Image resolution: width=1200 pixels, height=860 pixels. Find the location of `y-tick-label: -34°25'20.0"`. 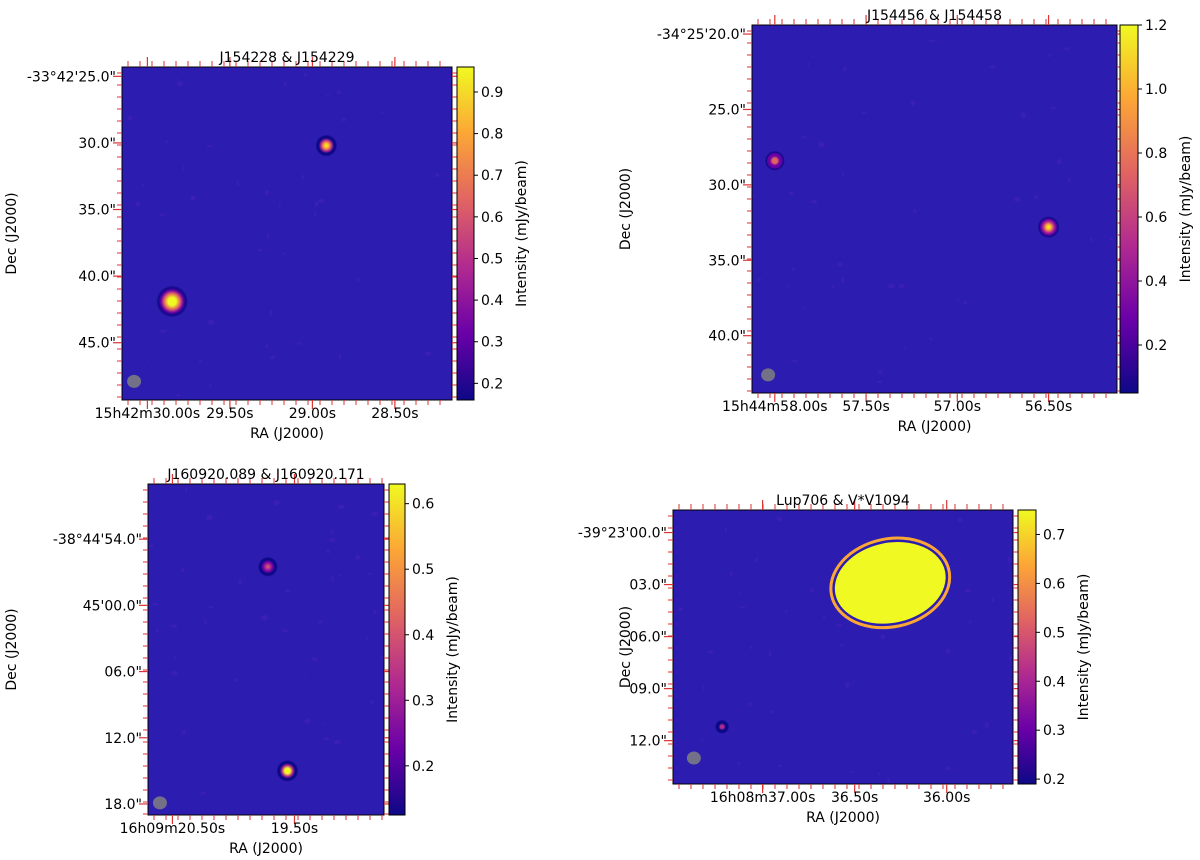

y-tick-label: -34°25'20.0" is located at coordinates (701, 35).